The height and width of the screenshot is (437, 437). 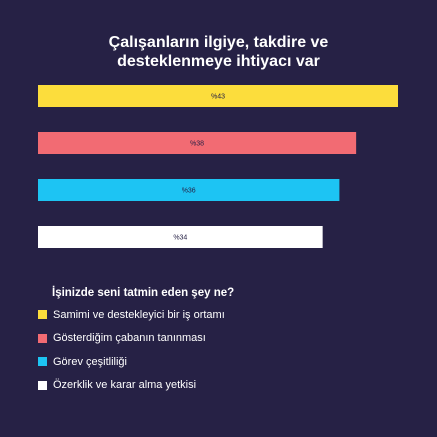 What do you see at coordinates (125, 385) in the screenshot?
I see `legend-label-4: Özerklik ve karar alma yetkisi` at bounding box center [125, 385].